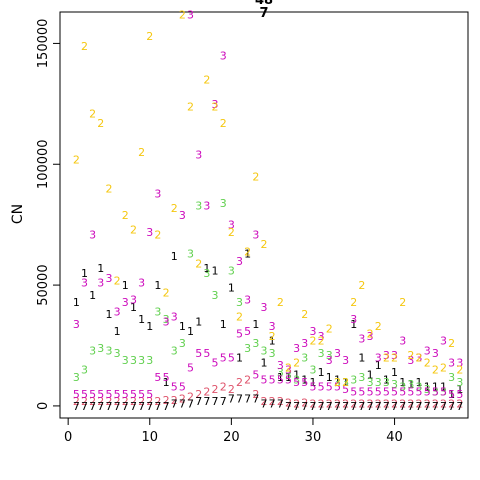  Describe the element at coordinates (68, 437) in the screenshot. I see `x-tick-label: 0` at that location.